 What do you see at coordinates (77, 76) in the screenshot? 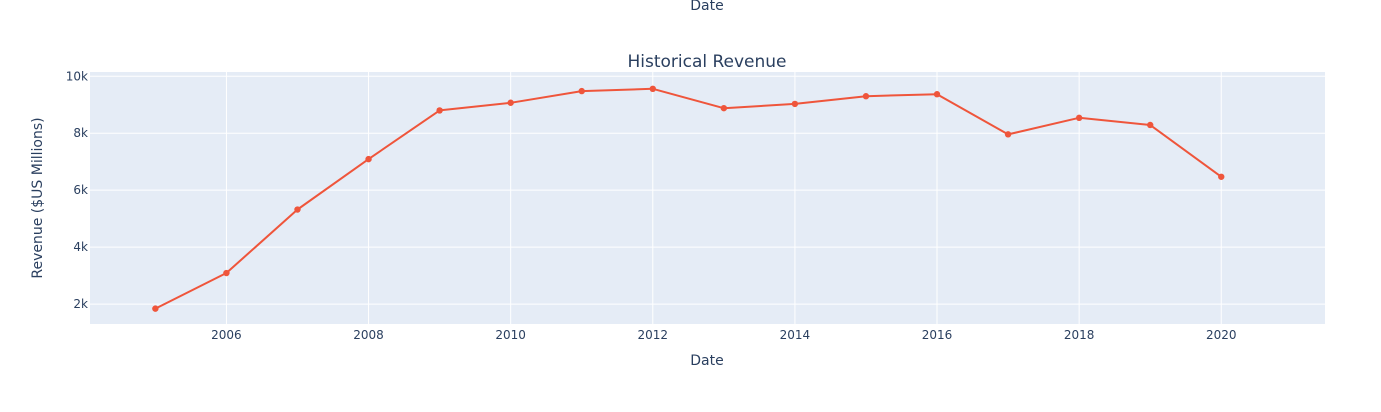
I see `y-tick-label: 10k` at bounding box center [77, 76].